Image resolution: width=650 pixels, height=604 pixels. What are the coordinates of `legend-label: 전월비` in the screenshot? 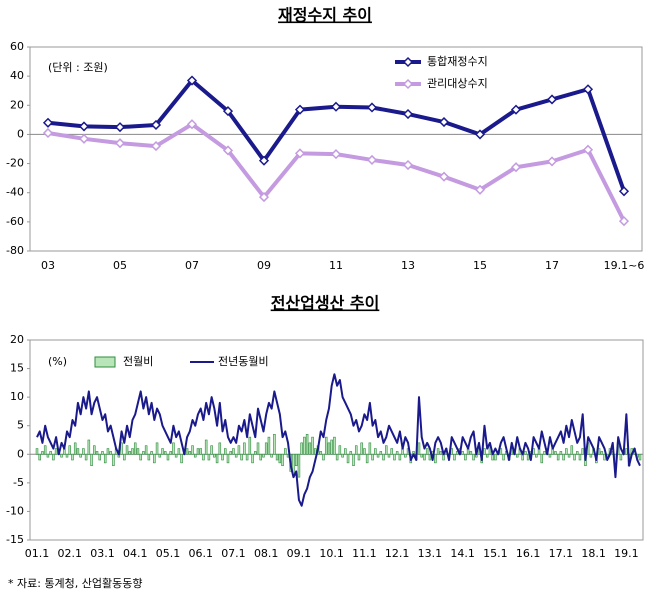 It's located at (138, 361).